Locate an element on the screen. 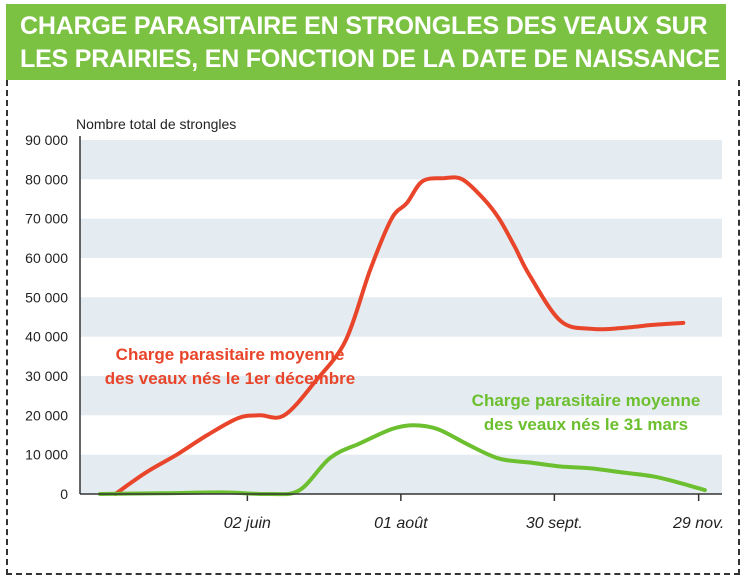 This screenshot has width=747, height=583. y-axis-label: Nombre total de strongles is located at coordinates (156, 124).